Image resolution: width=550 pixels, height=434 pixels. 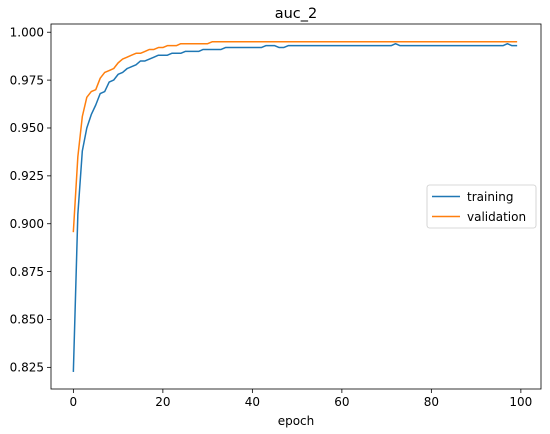 What do you see at coordinates (431, 402) in the screenshot?
I see `x-tick-label: 80` at bounding box center [431, 402].